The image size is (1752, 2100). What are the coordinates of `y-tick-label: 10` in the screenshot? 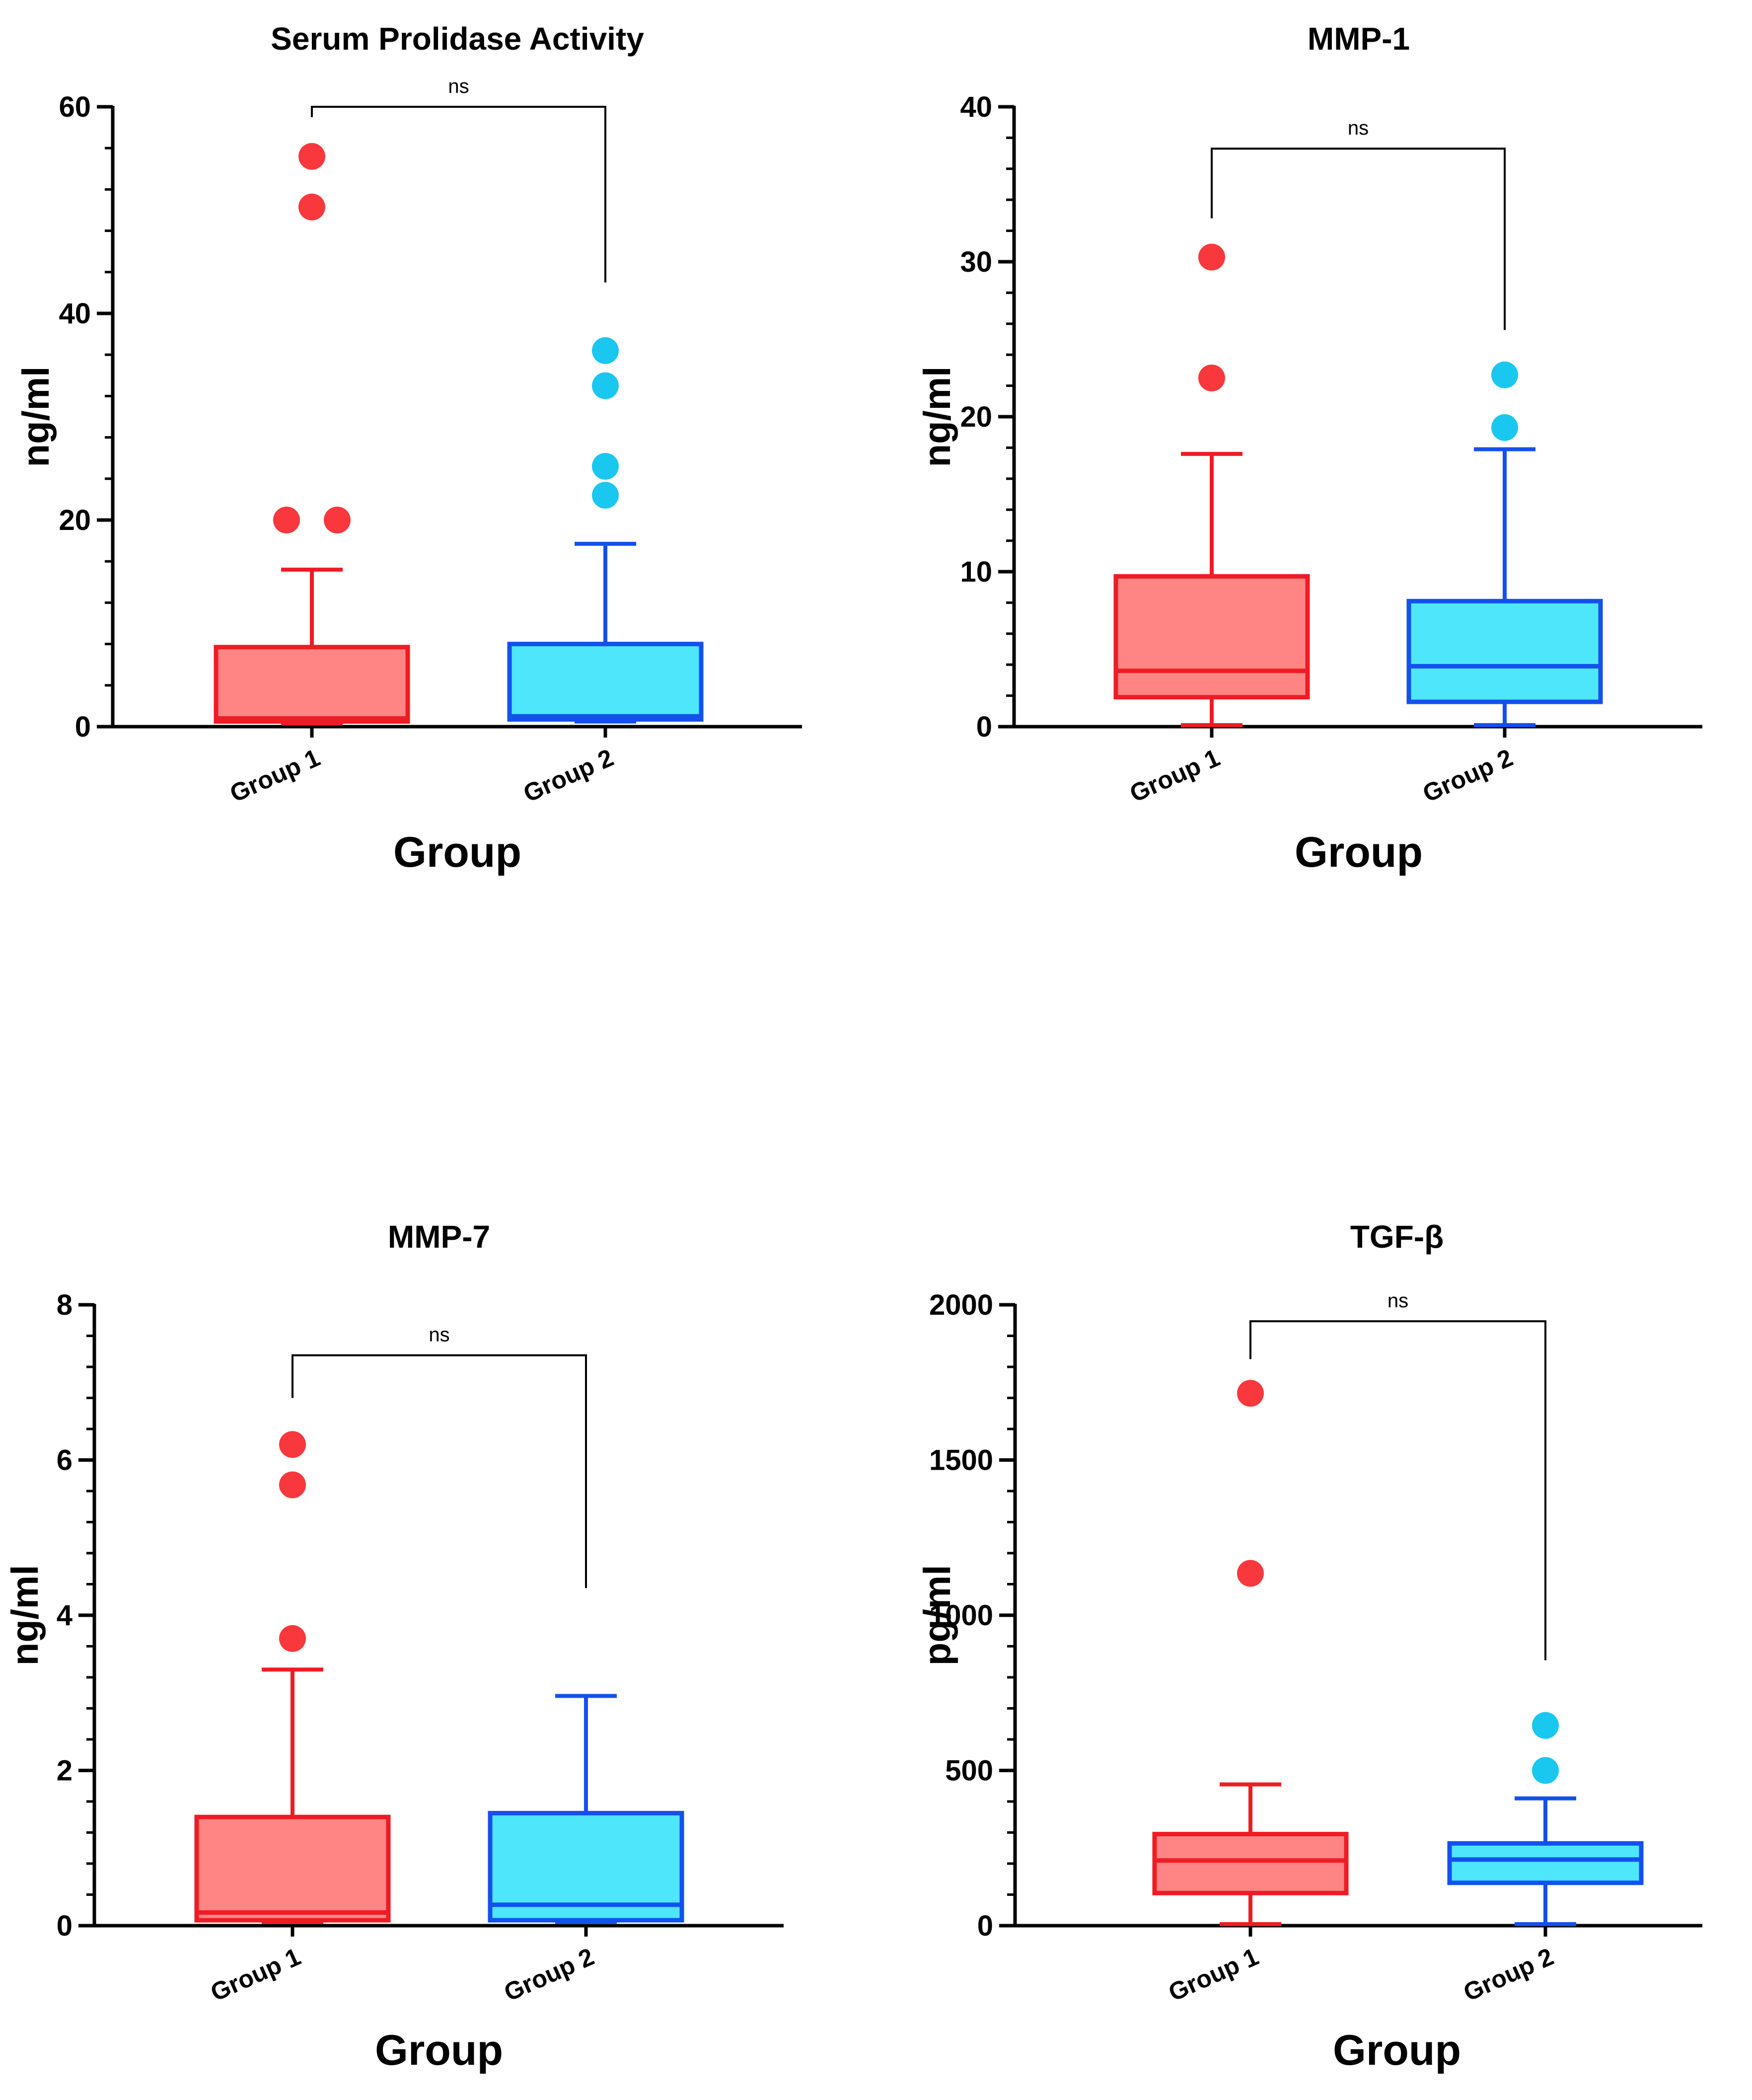 It's located at (976, 572).